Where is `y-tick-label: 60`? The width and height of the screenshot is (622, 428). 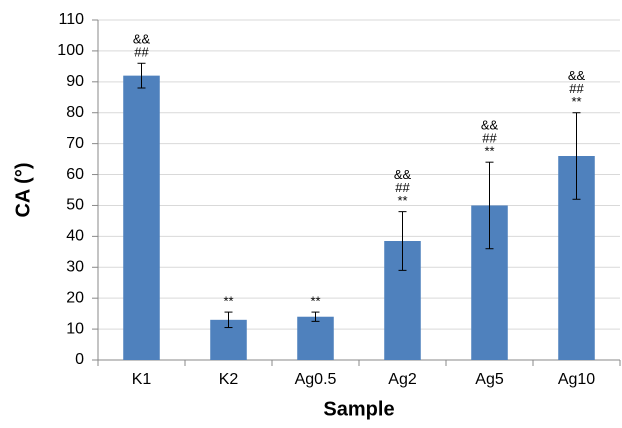
y-tick-label: 60 is located at coordinates (75, 174).